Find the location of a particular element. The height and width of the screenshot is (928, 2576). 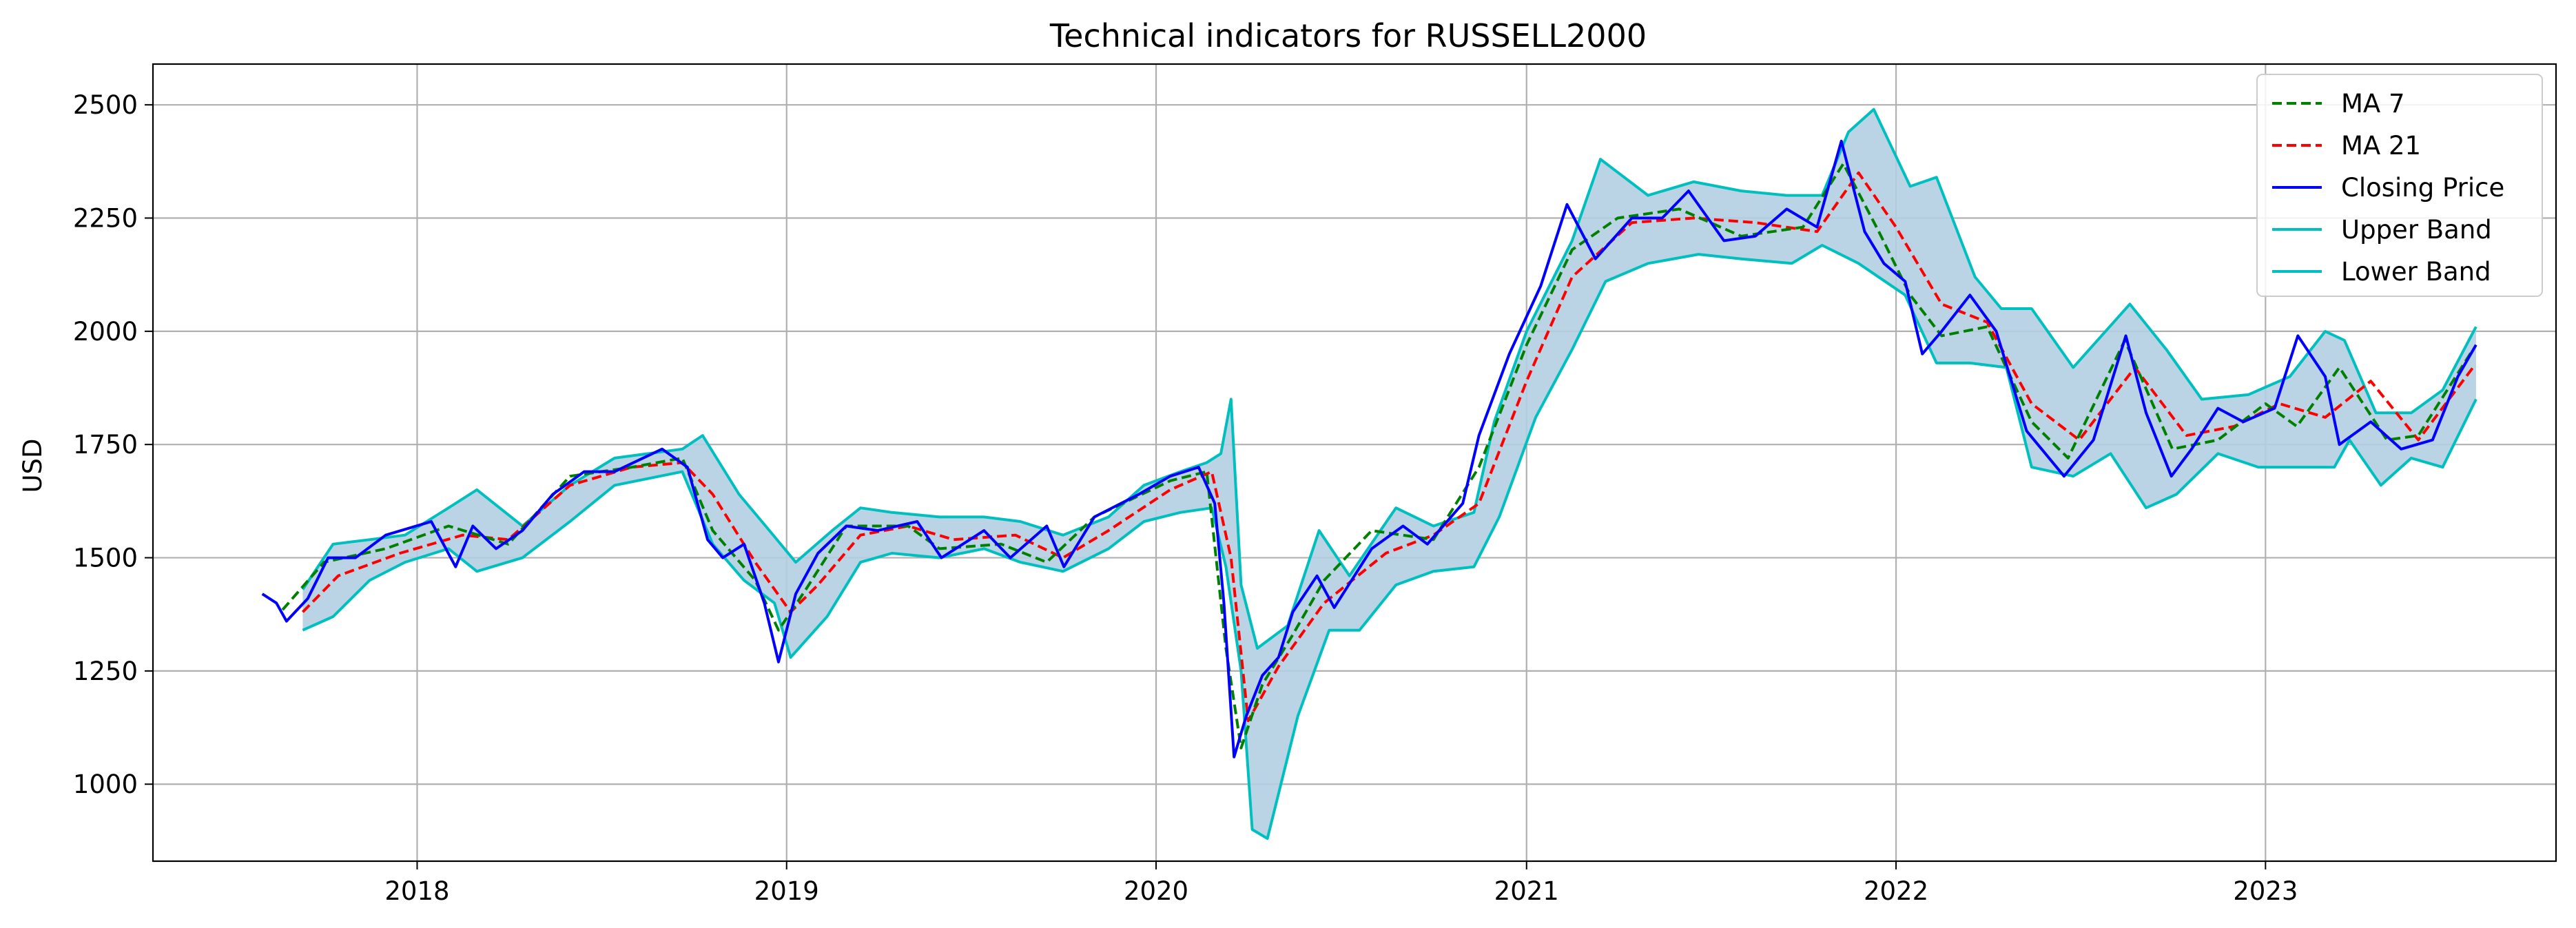

y-tick-label: 2000 is located at coordinates (105, 332).